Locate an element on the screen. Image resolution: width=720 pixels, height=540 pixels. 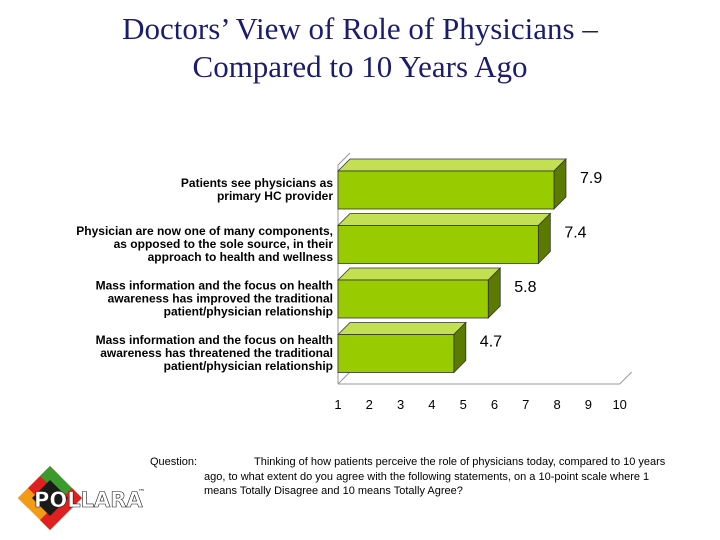
x-tick-label: 8 is located at coordinates (556, 404).